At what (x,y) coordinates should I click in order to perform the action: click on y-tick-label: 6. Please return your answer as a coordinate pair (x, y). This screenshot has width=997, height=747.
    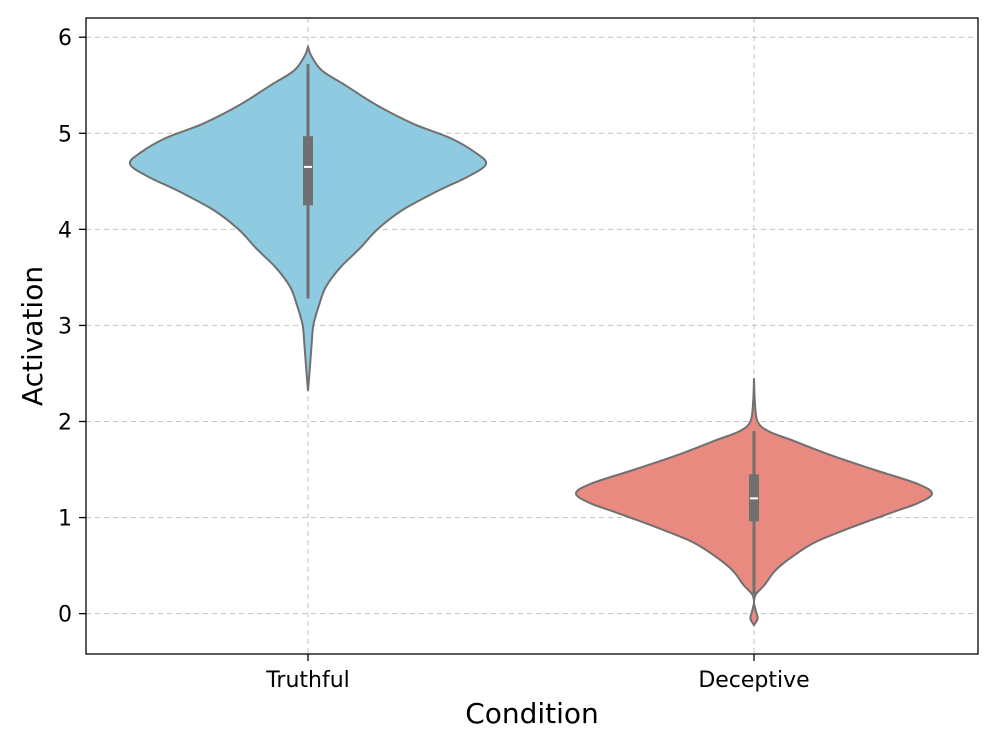
    Looking at the image, I should click on (65, 38).